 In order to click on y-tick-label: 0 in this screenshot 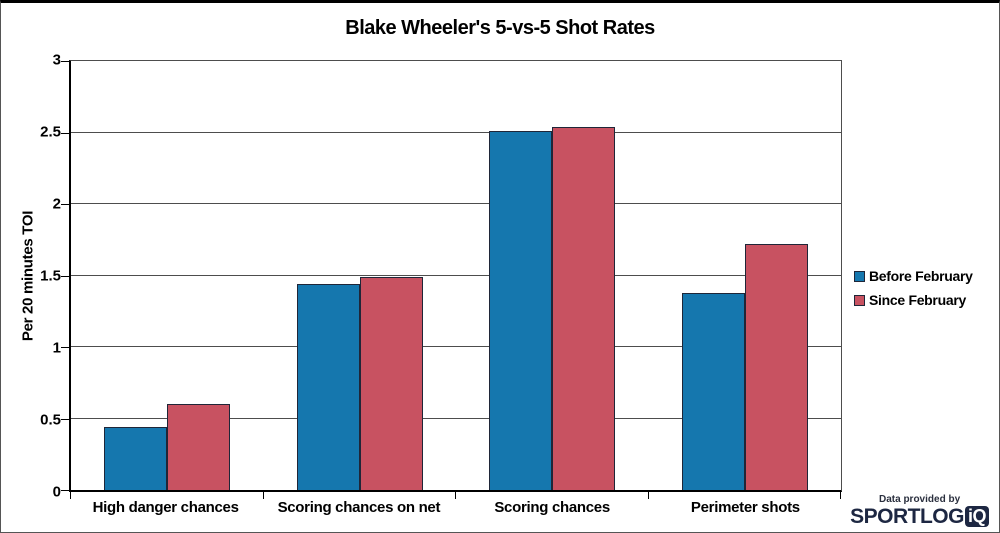, I will do `click(56, 492)`.